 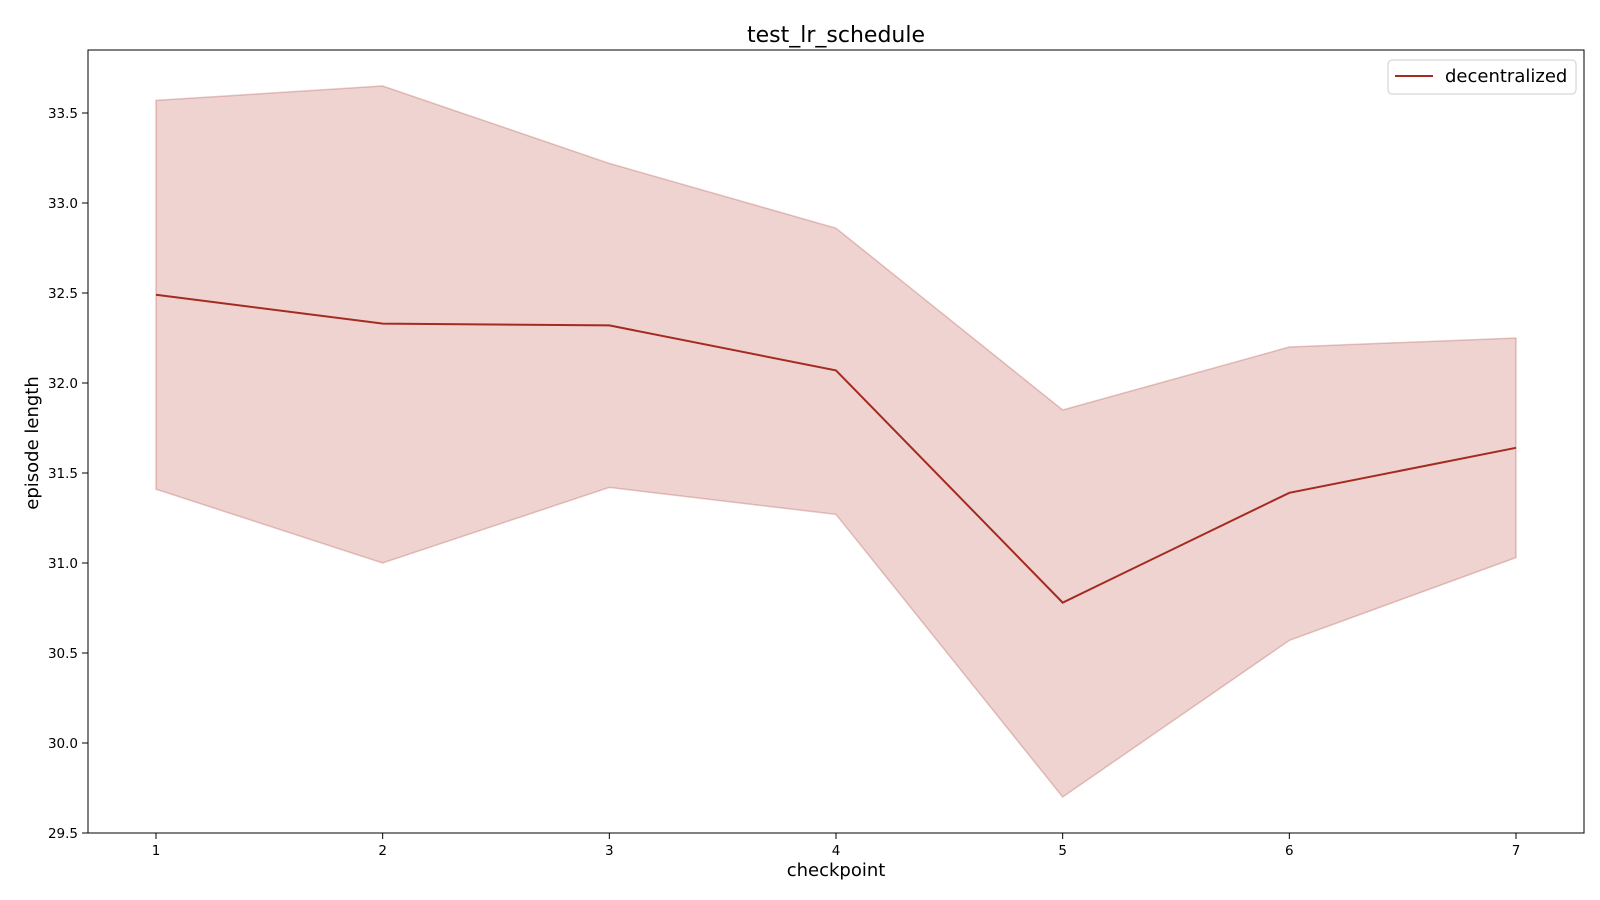 I want to click on x-tick-label: 4, so click(x=836, y=851).